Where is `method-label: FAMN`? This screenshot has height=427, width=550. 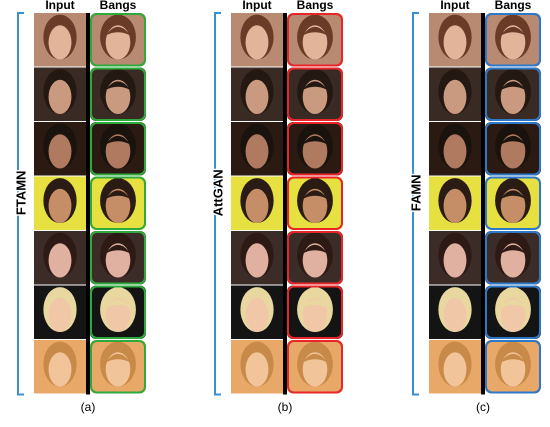
method-label: FAMN is located at coordinates (415, 192).